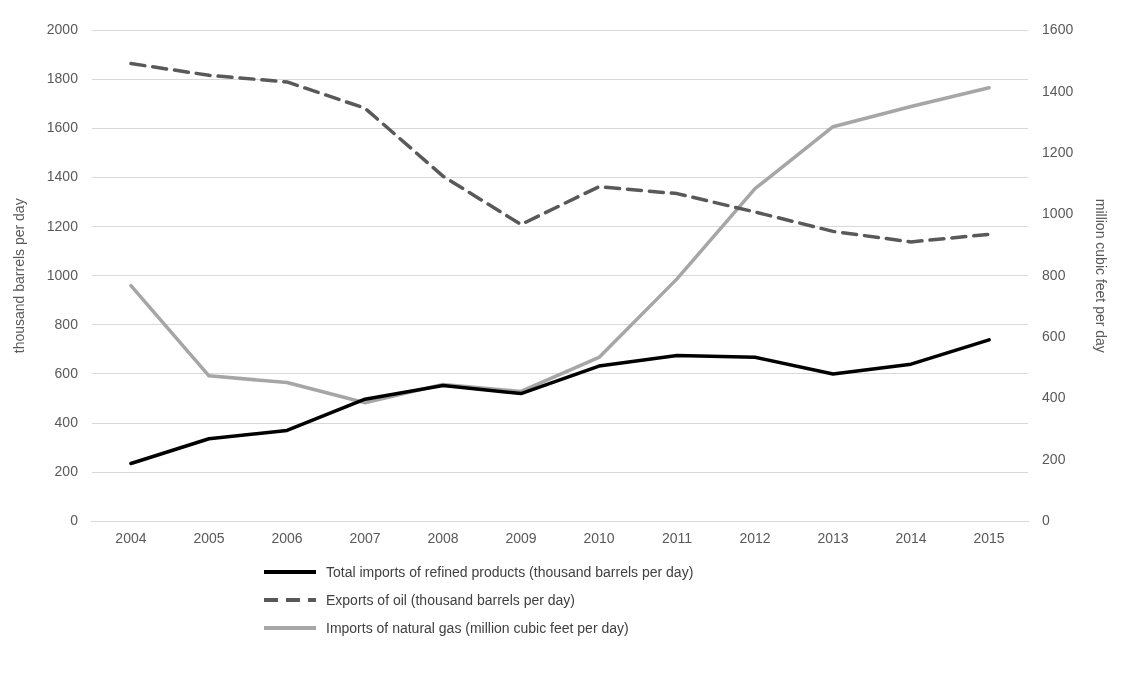  Describe the element at coordinates (287, 538) in the screenshot. I see `x-tick-label: 2006` at that location.